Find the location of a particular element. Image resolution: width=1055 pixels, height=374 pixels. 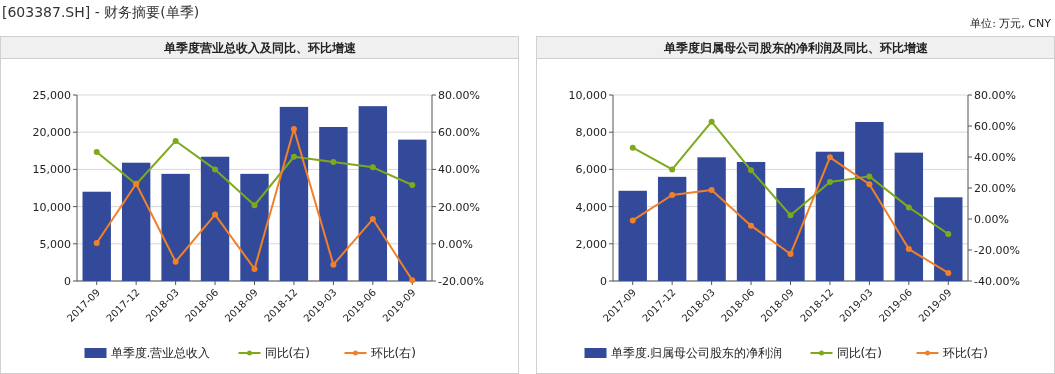

text: 单位: 万元, CNY is located at coordinates (1011, 23).